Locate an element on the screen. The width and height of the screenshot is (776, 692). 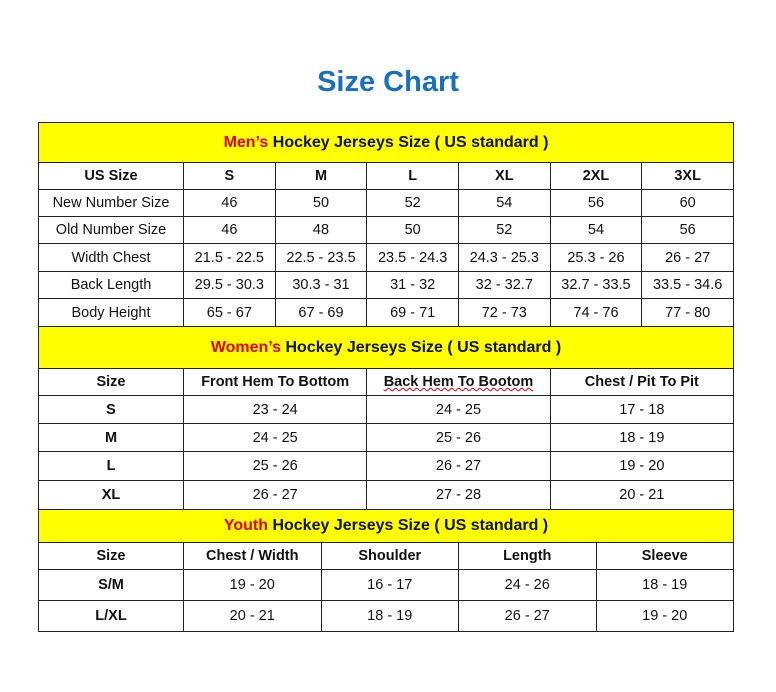
table-row: M 24 - 25 25 - 26 18 - 19 is located at coordinates (386, 437).